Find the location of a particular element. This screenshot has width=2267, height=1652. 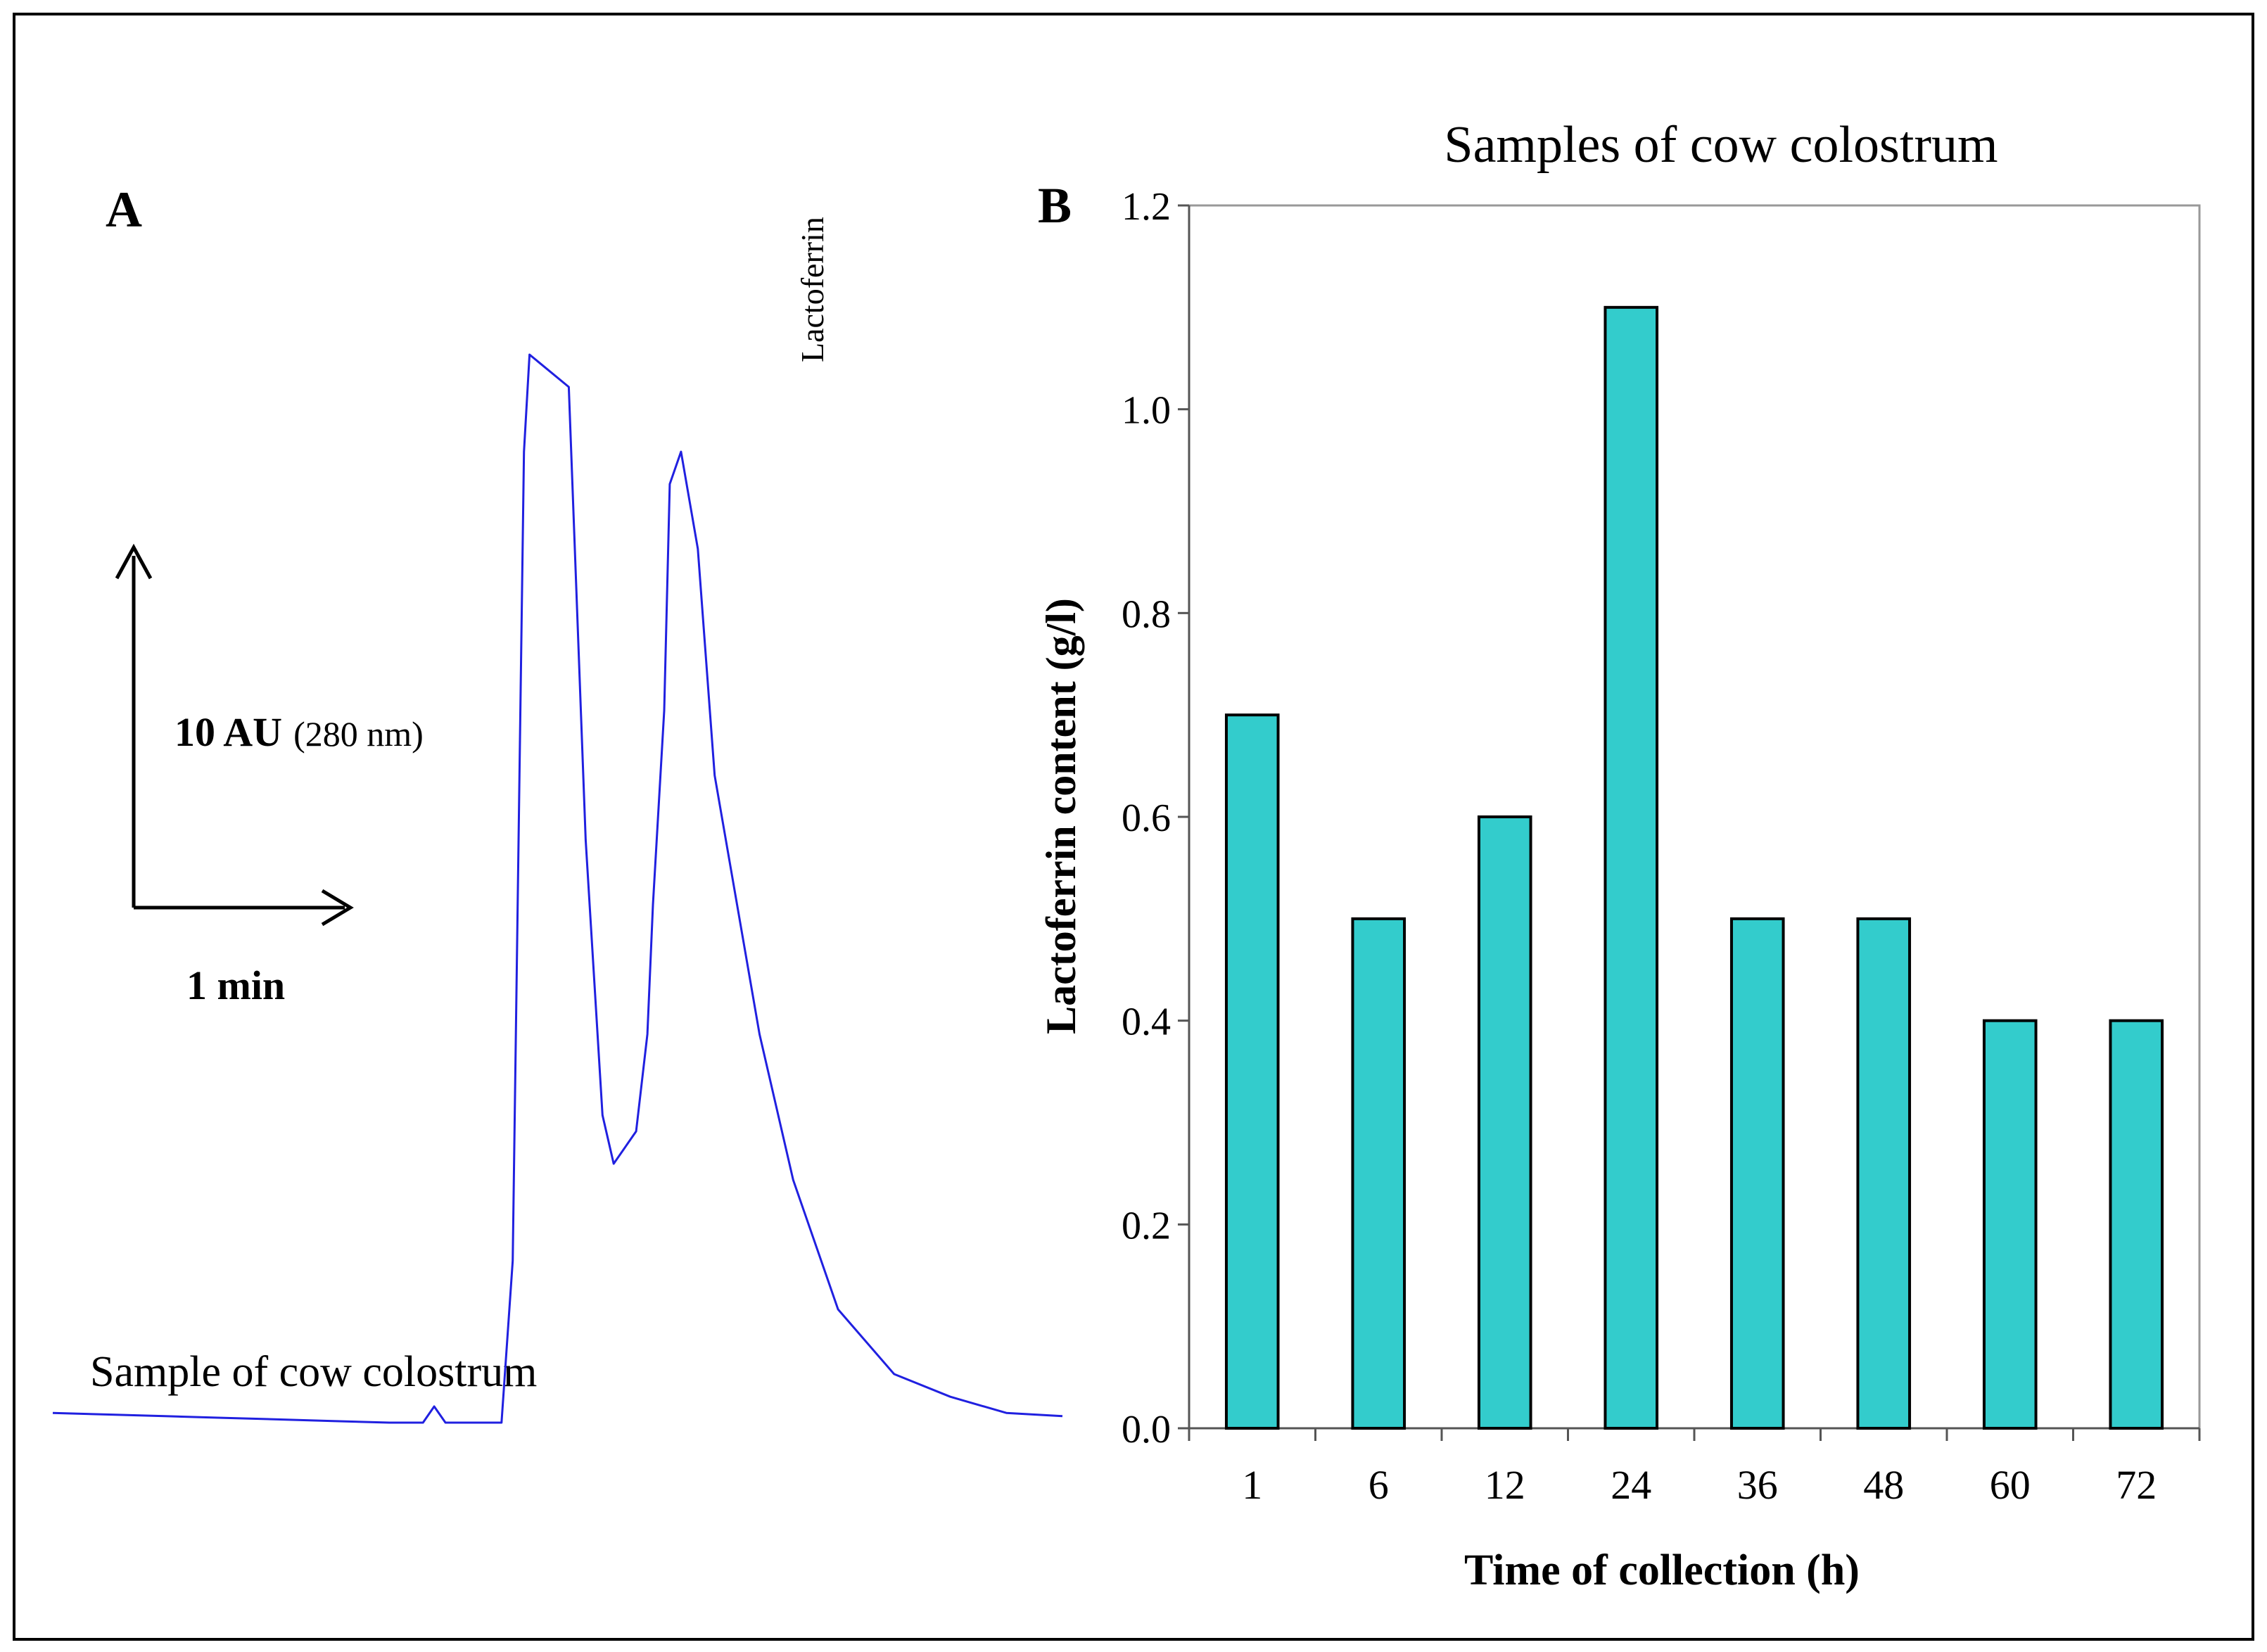

x-tick-label: 48 is located at coordinates (1883, 1485).